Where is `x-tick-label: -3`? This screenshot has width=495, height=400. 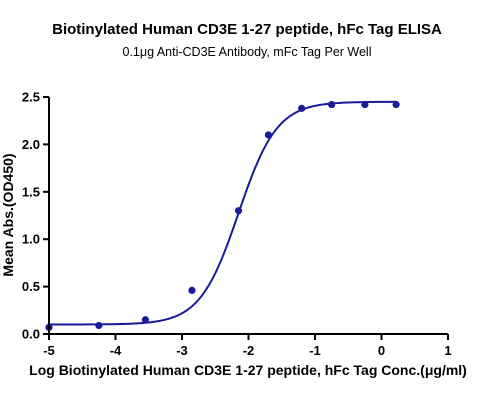 x-tick-label: -3 is located at coordinates (182, 350).